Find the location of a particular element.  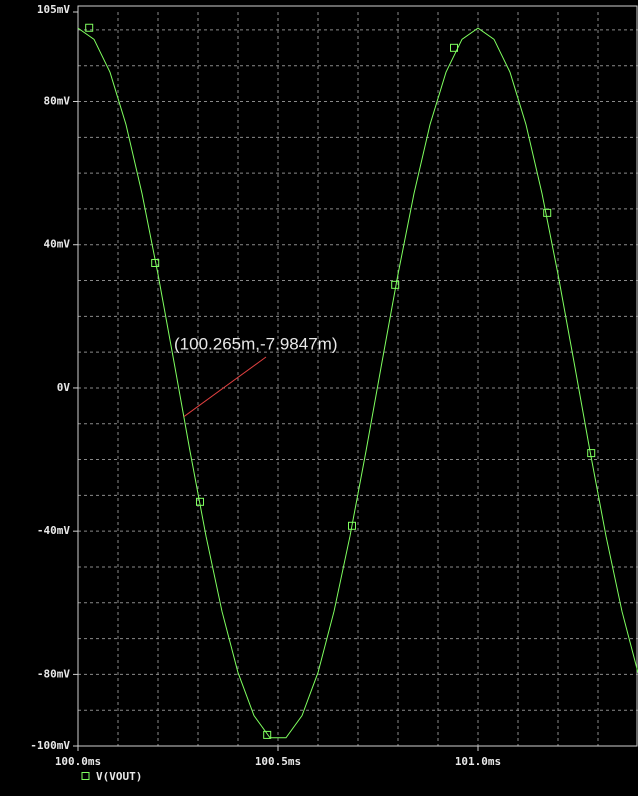

annotation-leader is located at coordinates (225, 386).